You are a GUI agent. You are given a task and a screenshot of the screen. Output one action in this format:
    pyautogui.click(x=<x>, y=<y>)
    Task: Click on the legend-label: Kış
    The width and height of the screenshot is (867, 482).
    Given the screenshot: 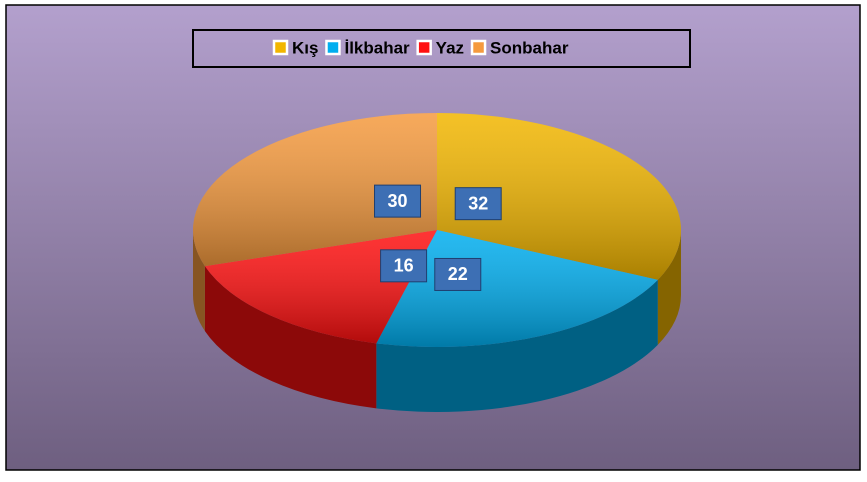 What is the action you would take?
    pyautogui.click(x=305, y=47)
    